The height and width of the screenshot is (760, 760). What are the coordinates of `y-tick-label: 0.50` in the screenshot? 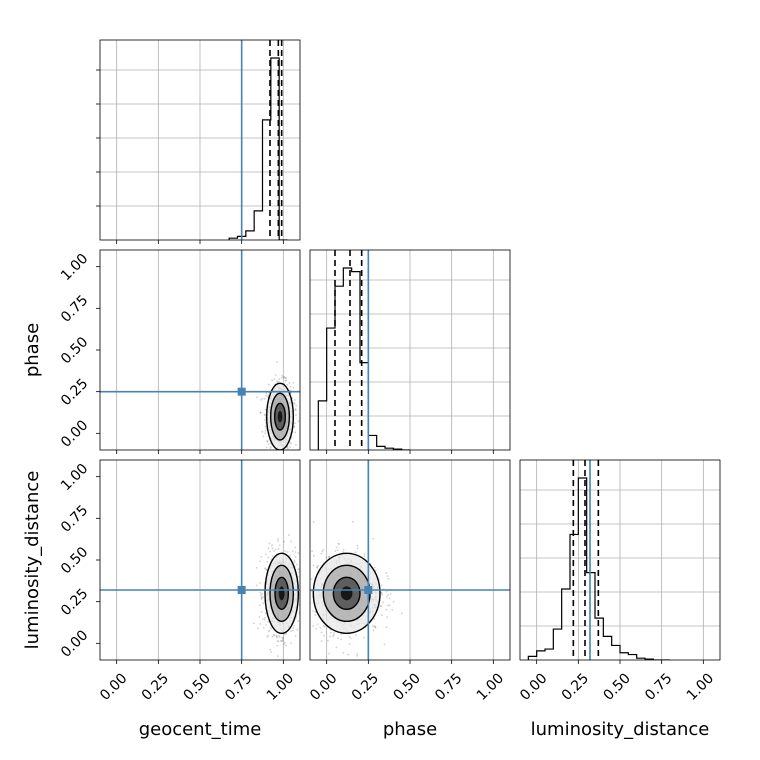 It's located at (74, 560).